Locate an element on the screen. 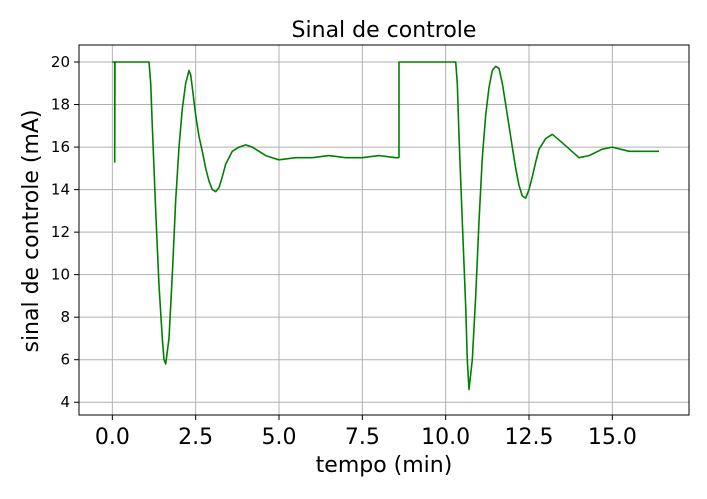 This screenshot has width=707, height=499. y-tick-label: 18 is located at coordinates (60, 105).